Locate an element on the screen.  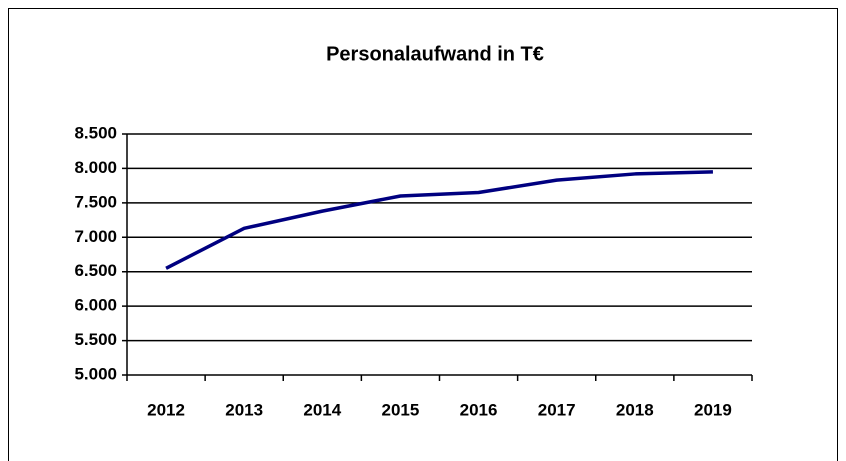
y-tick-label: 6.000 is located at coordinates (95, 305).